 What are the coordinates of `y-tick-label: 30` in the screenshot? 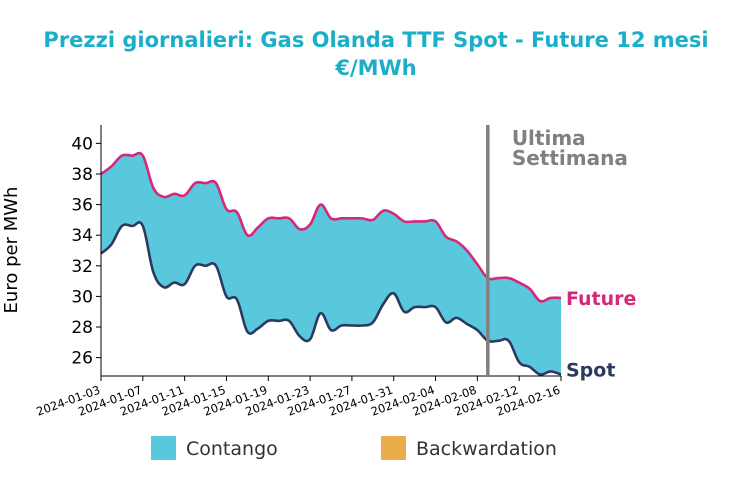 It's located at (82, 297).